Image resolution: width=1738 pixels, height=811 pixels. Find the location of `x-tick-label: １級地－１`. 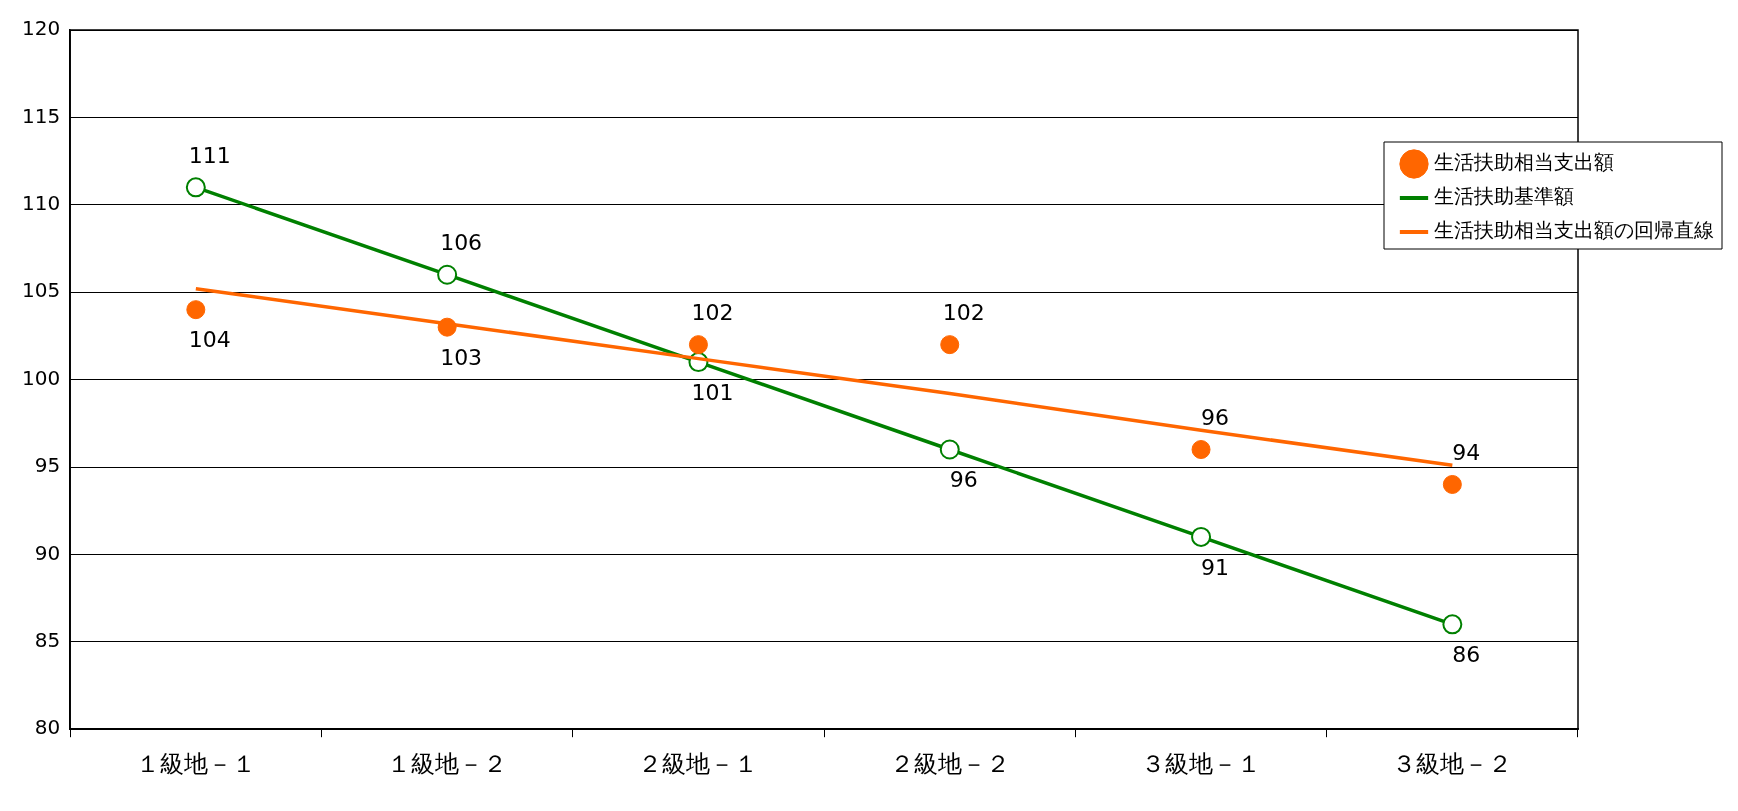

x-tick-label: １級地－１ is located at coordinates (195, 763).